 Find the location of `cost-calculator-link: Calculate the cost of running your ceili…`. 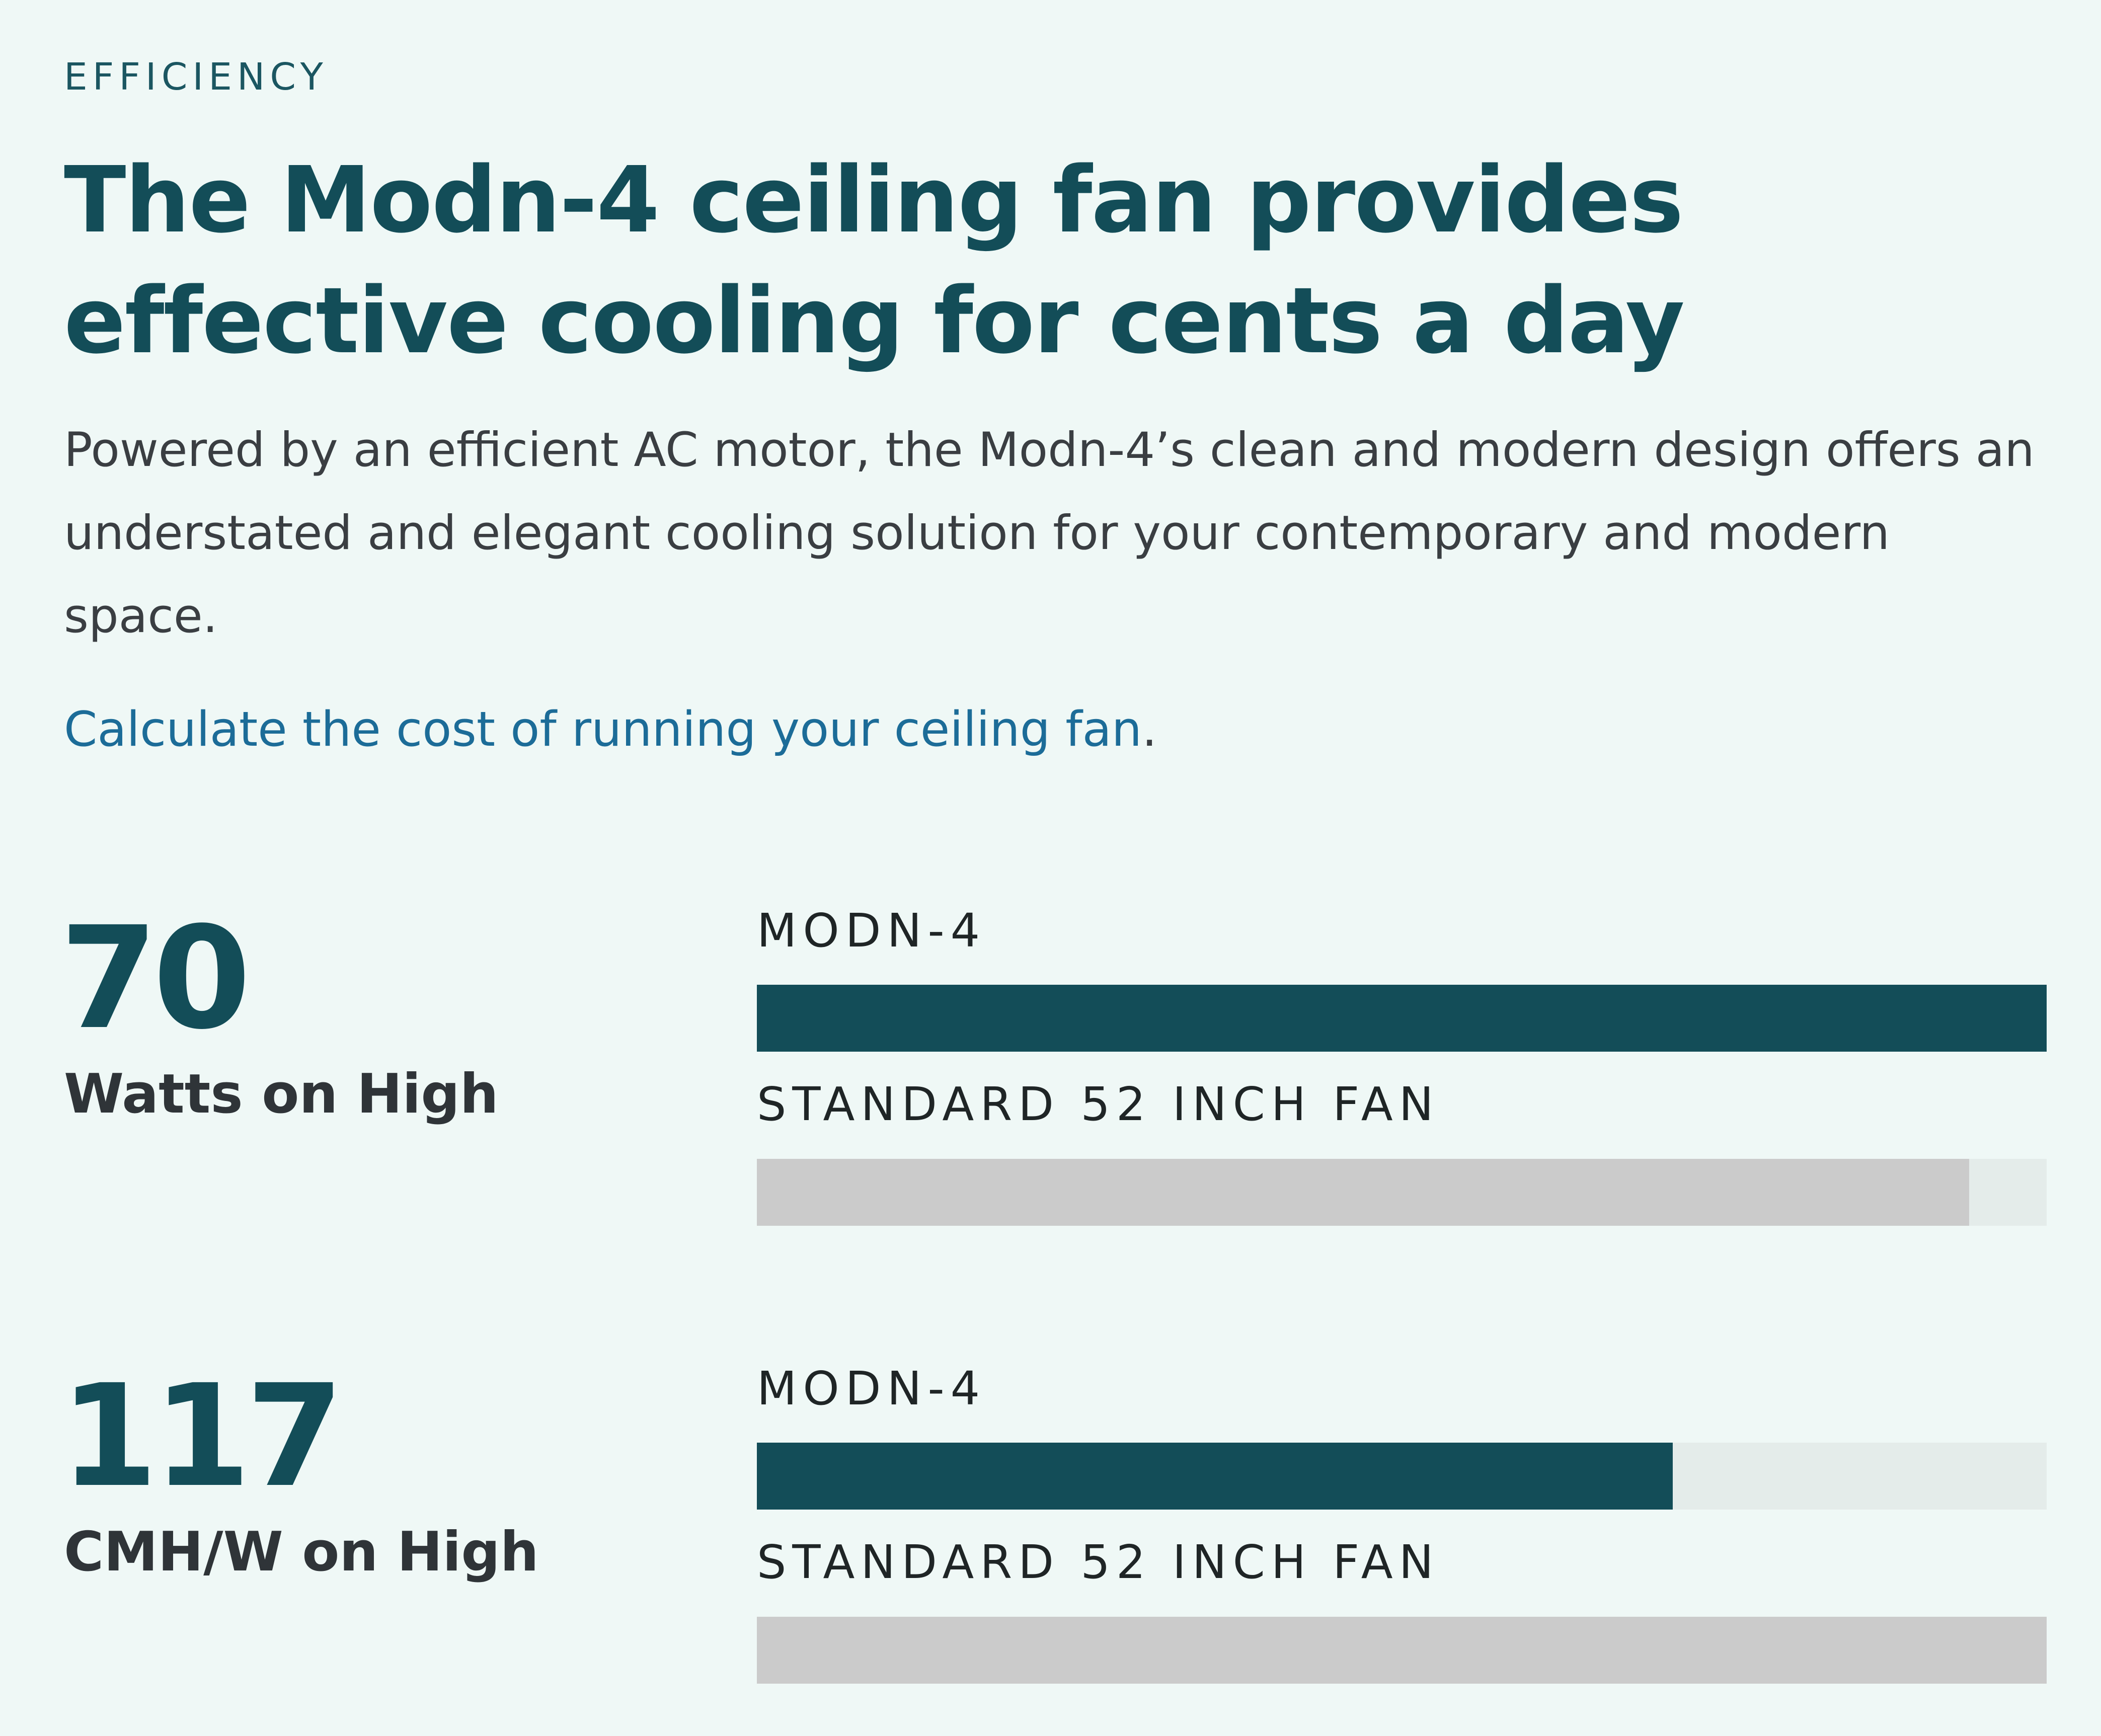

cost-calculator-link: Calculate the cost of running your ceili… is located at coordinates (603, 729).